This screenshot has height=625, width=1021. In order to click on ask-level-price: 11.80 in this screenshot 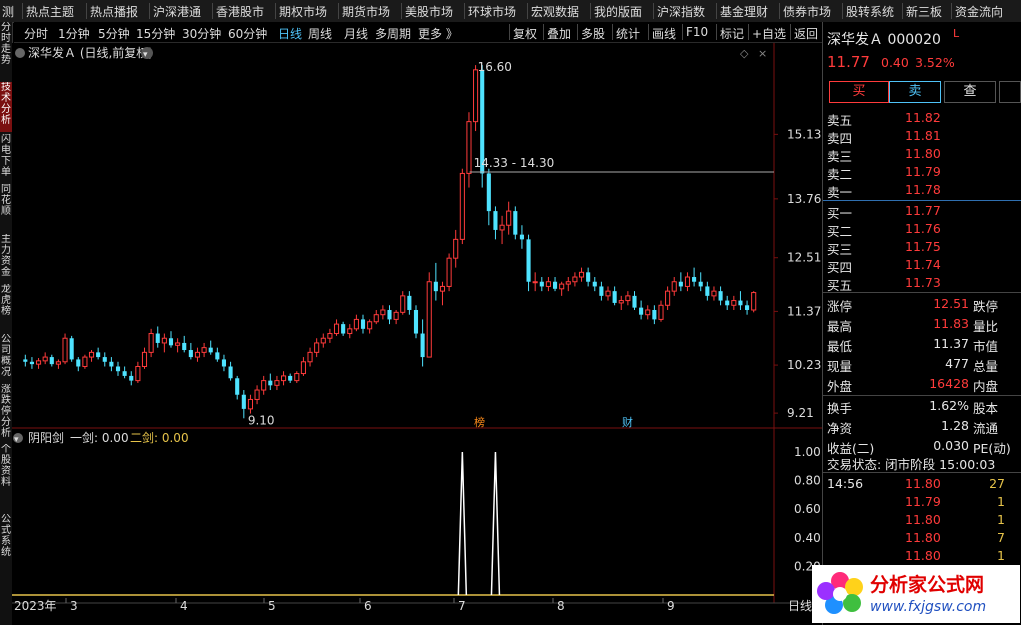, I will do `click(923, 153)`.